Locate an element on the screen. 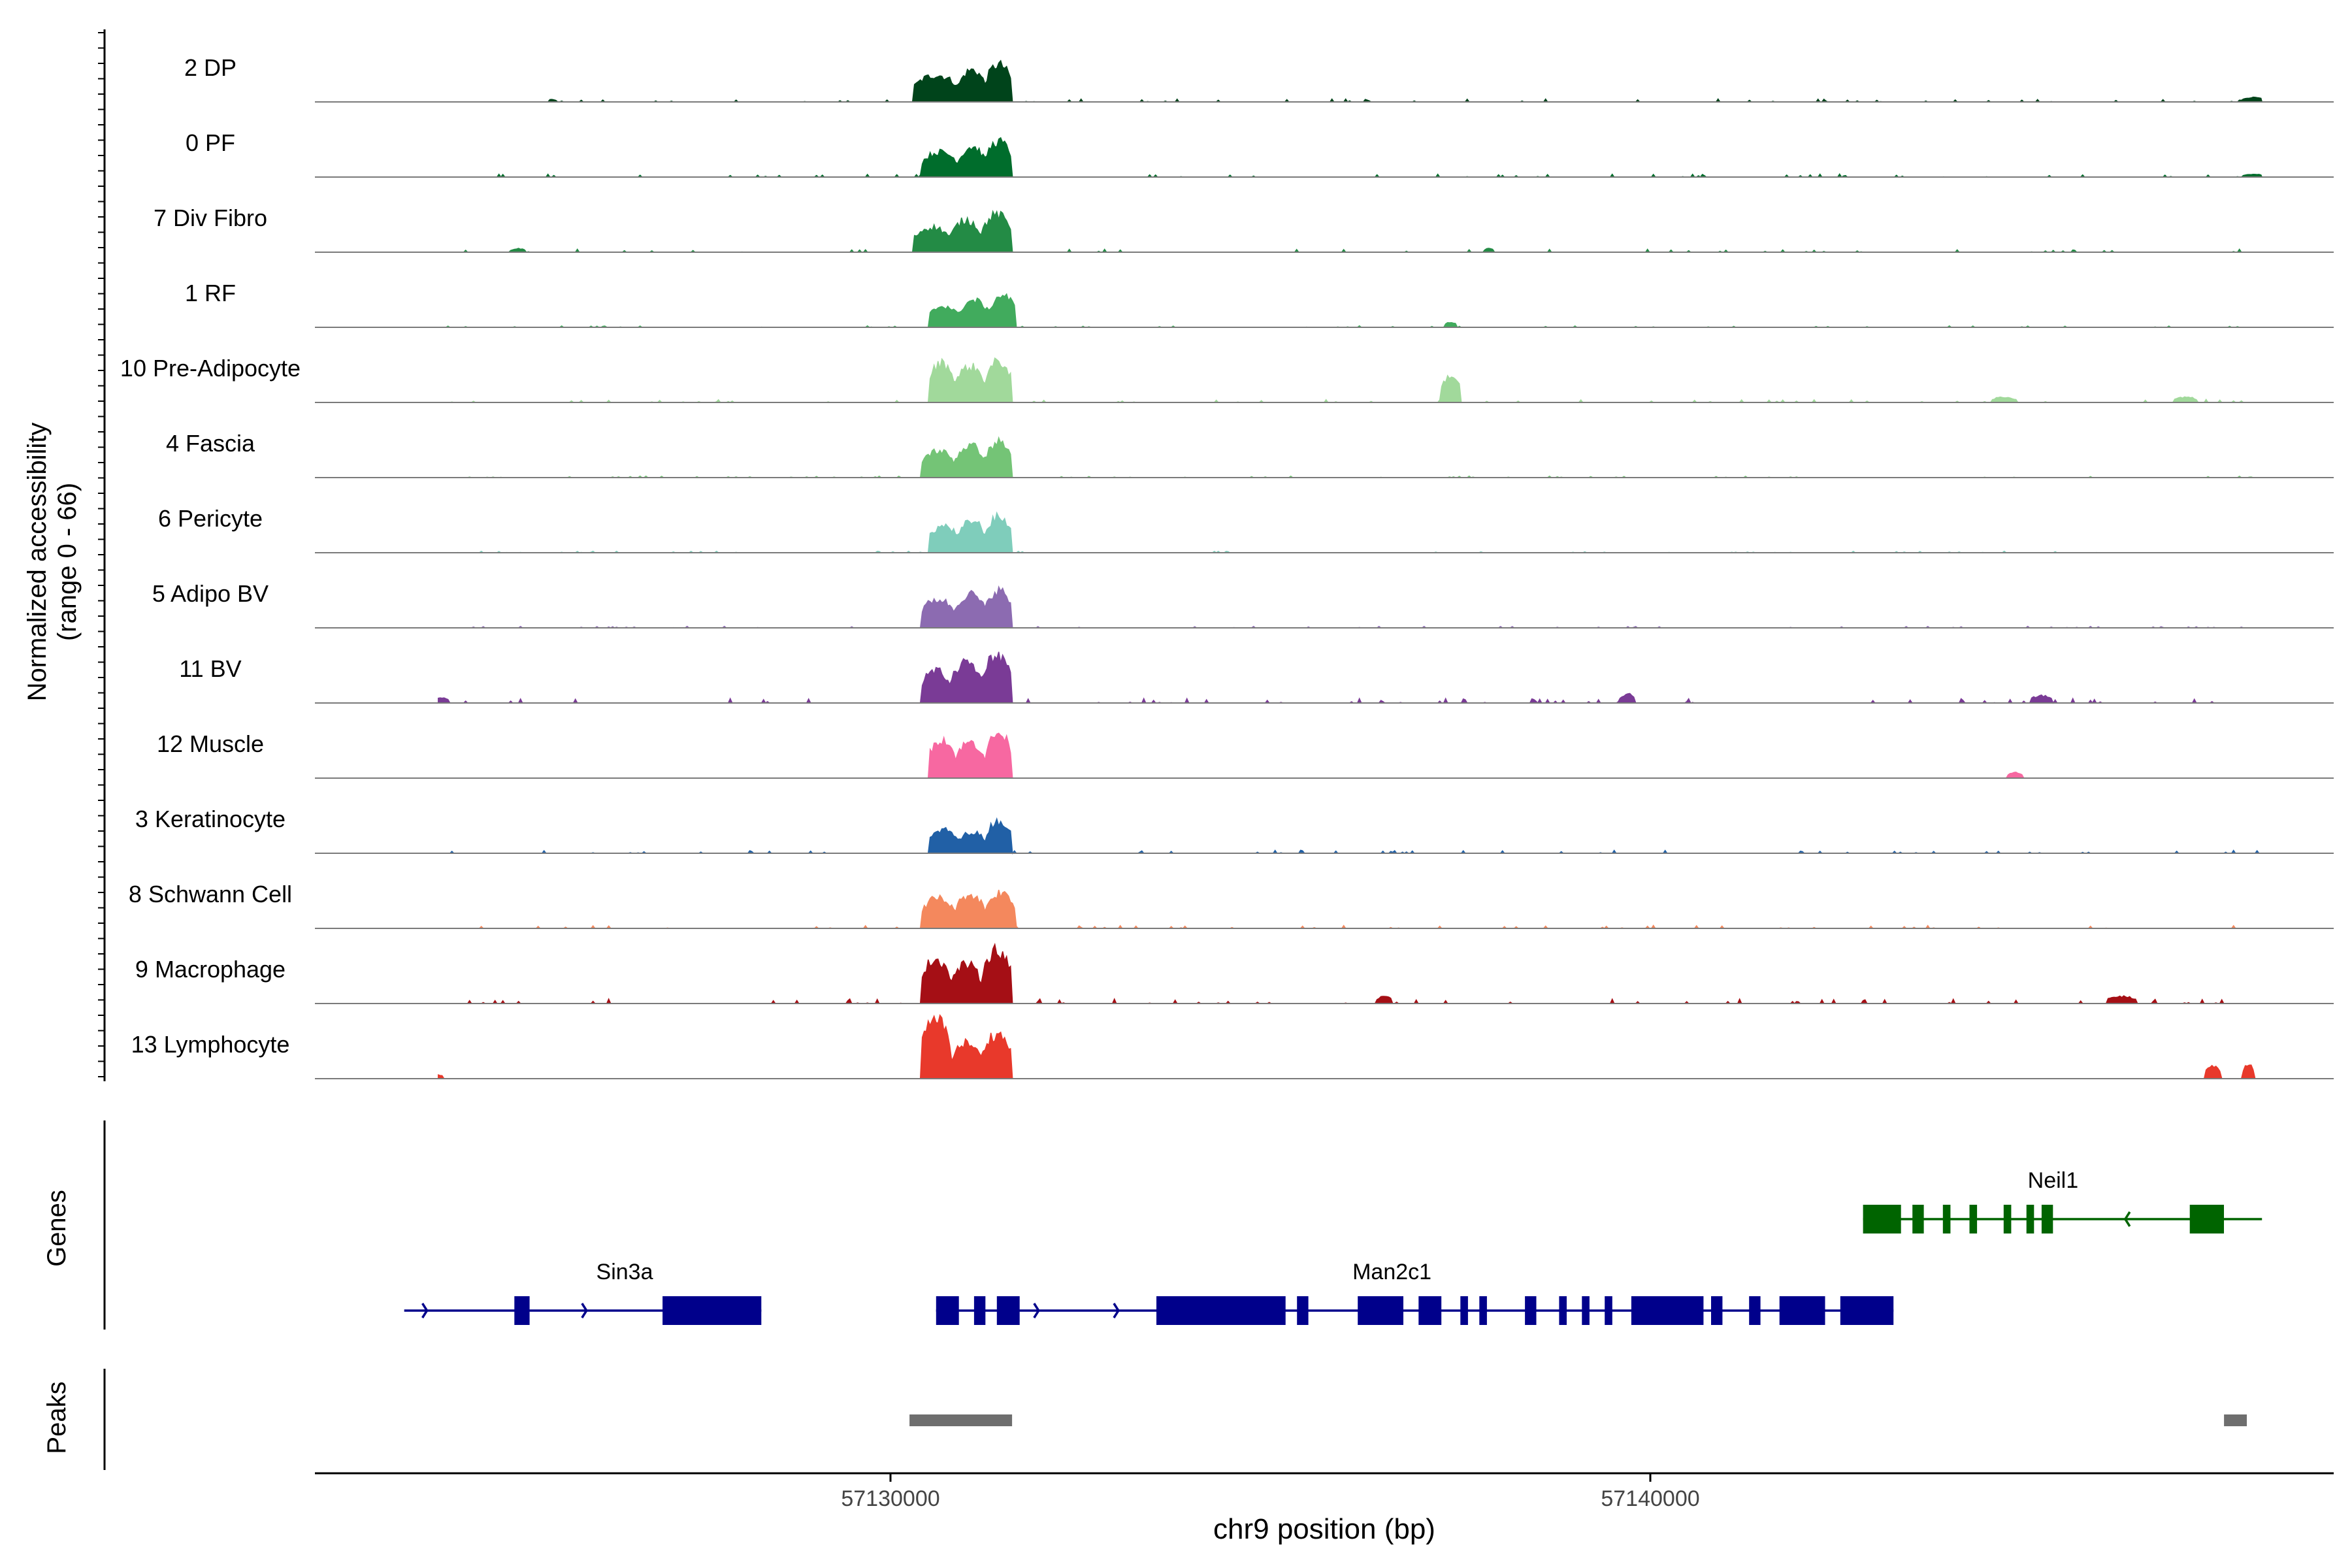 This screenshot has height=1568, width=2352. track-label: 10 Pre-Adipocyte is located at coordinates (210, 368).